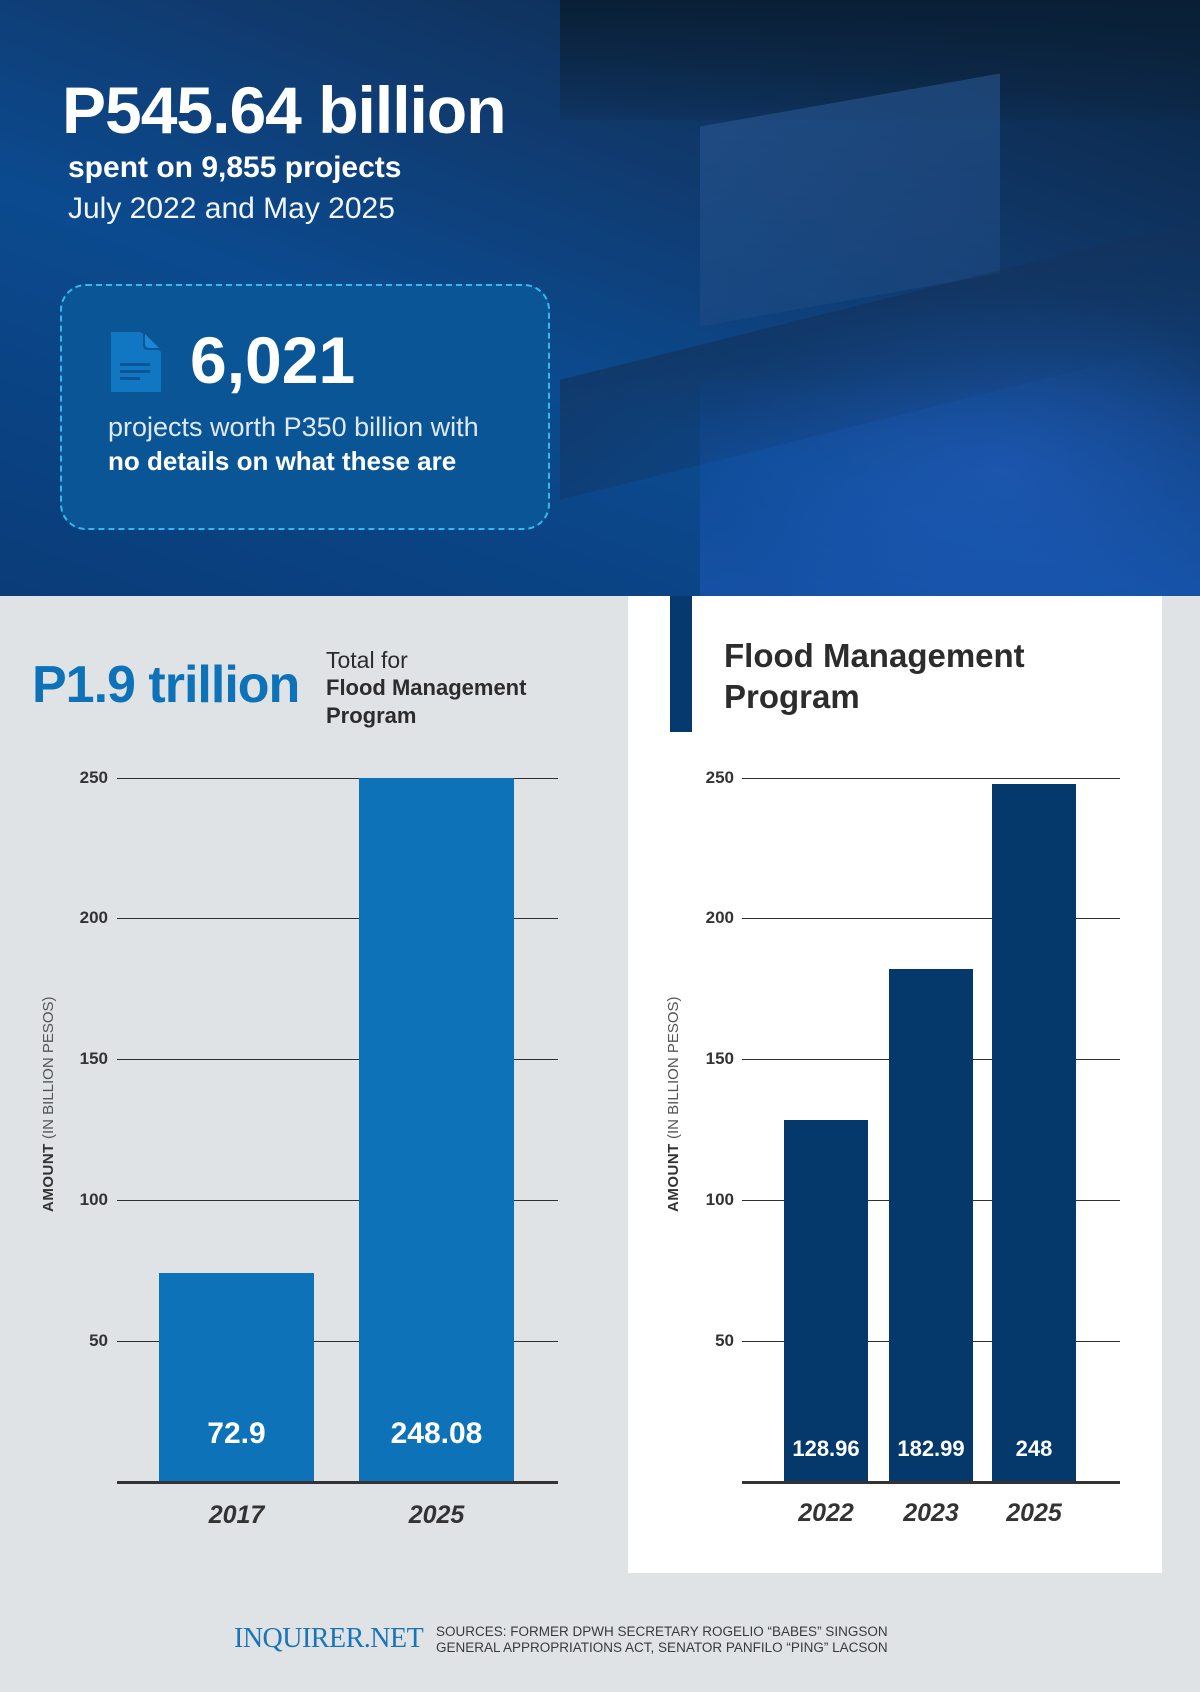  What do you see at coordinates (826, 1448) in the screenshot?
I see `bar-value-2022: 128.96` at bounding box center [826, 1448].